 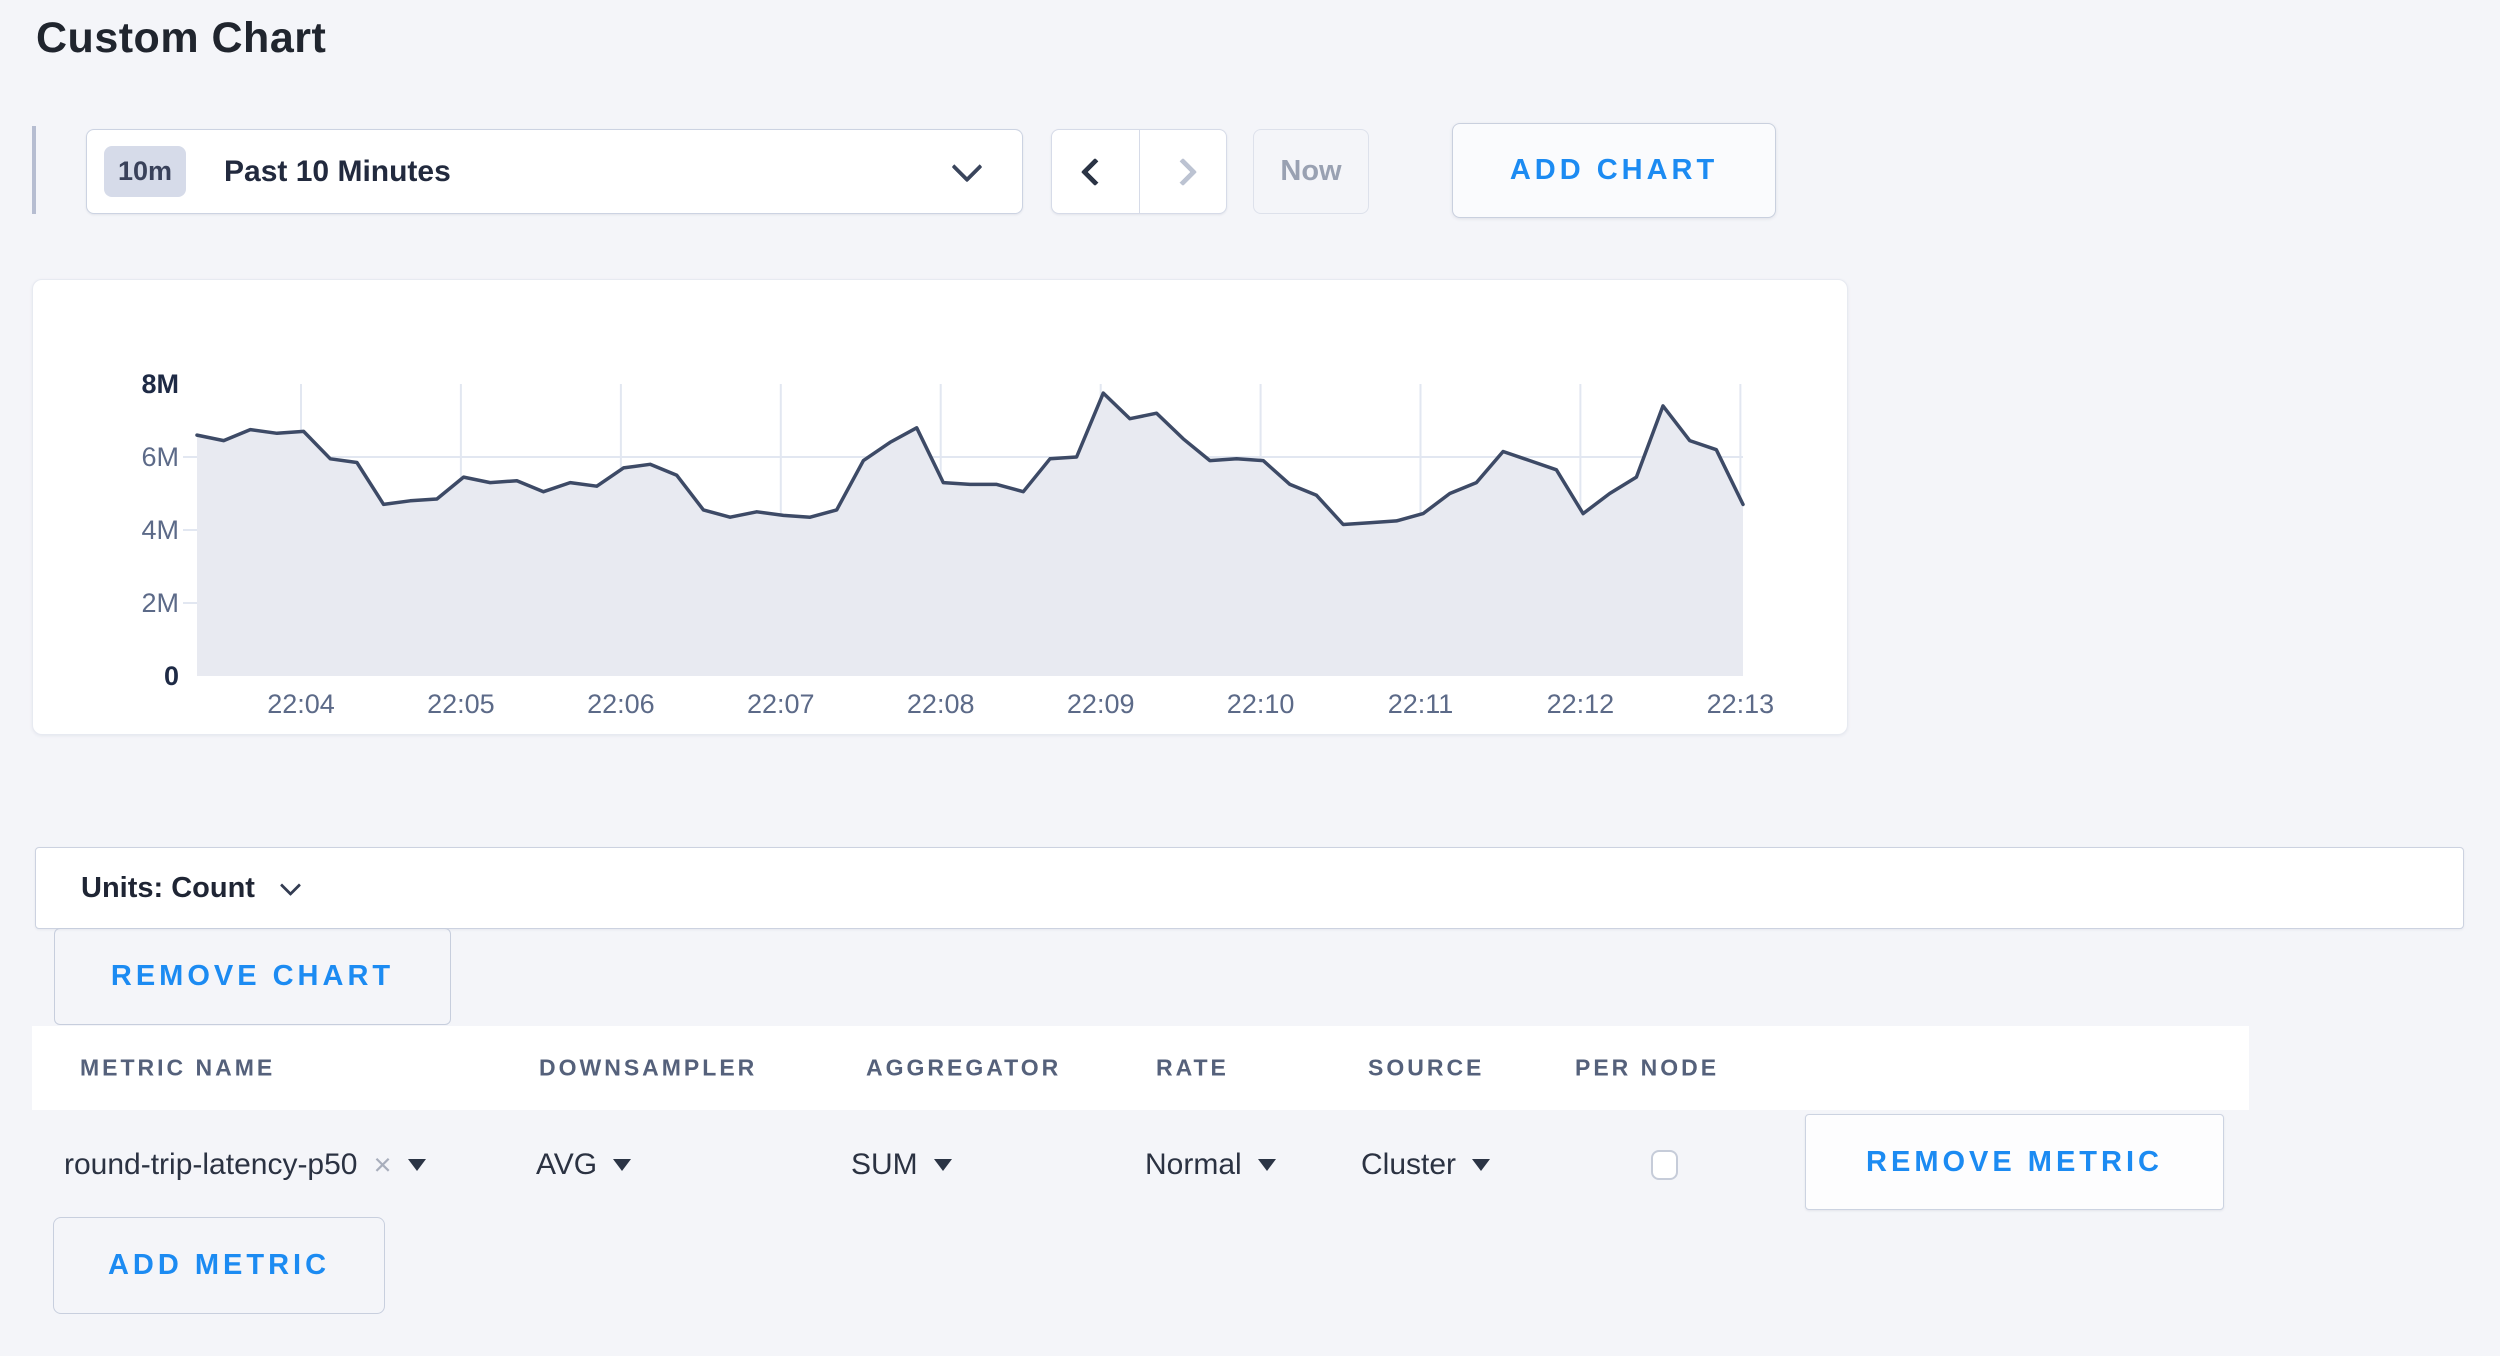 What do you see at coordinates (337, 171) in the screenshot?
I see `time-range-label: Past 10 Minutes` at bounding box center [337, 171].